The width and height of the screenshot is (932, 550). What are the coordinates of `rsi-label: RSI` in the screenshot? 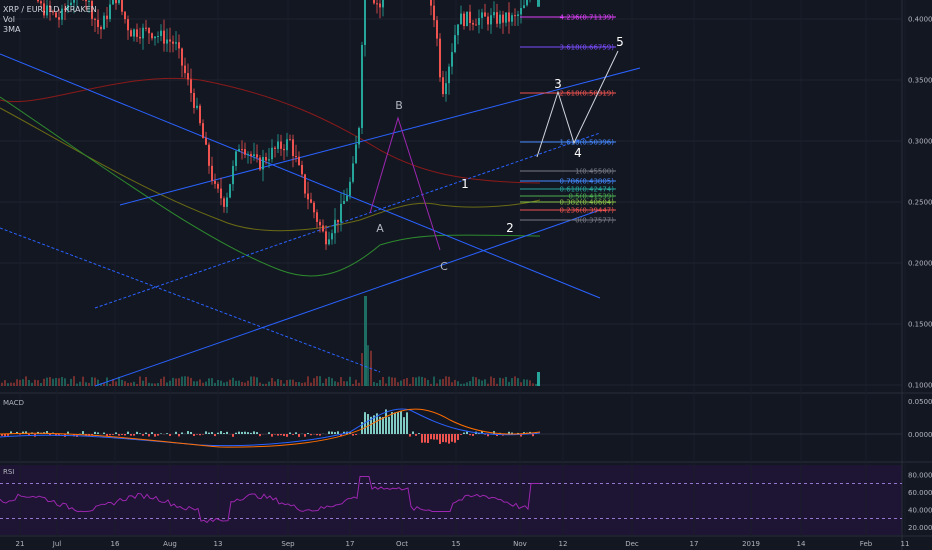 It's located at (8, 472).